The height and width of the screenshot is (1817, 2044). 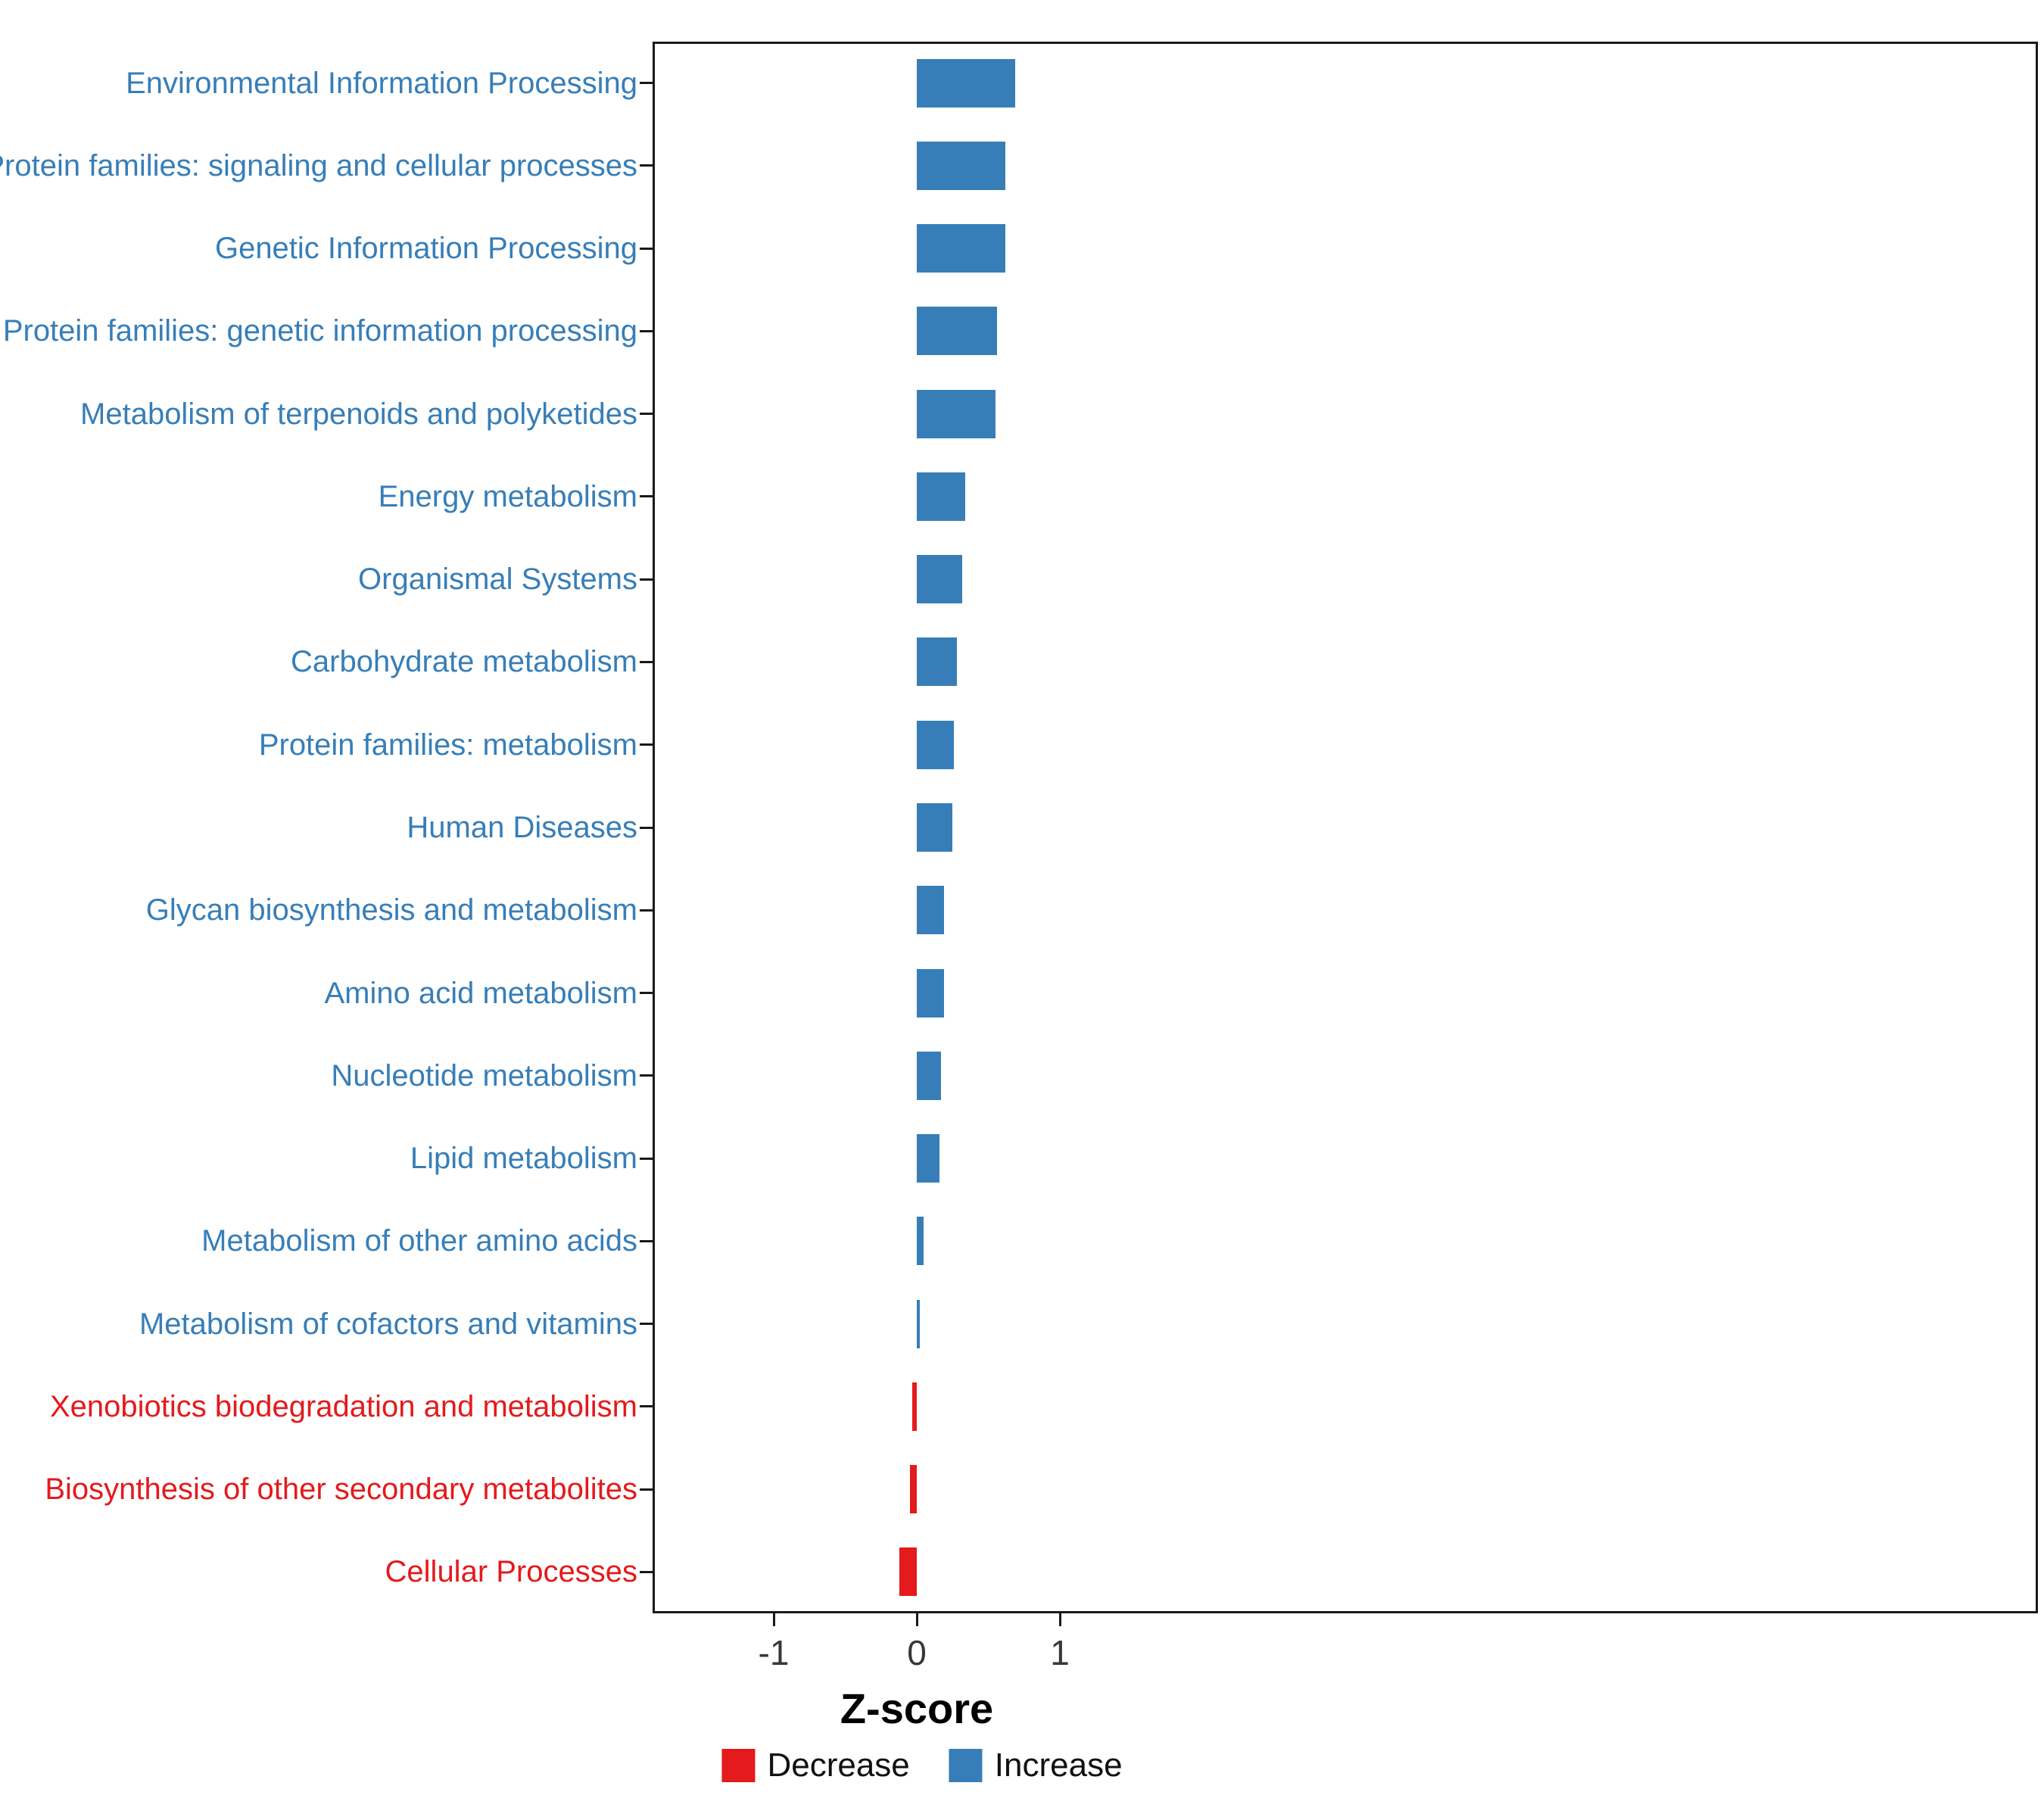 What do you see at coordinates (1058, 1765) in the screenshot?
I see `legend-label-increase: Increase` at bounding box center [1058, 1765].